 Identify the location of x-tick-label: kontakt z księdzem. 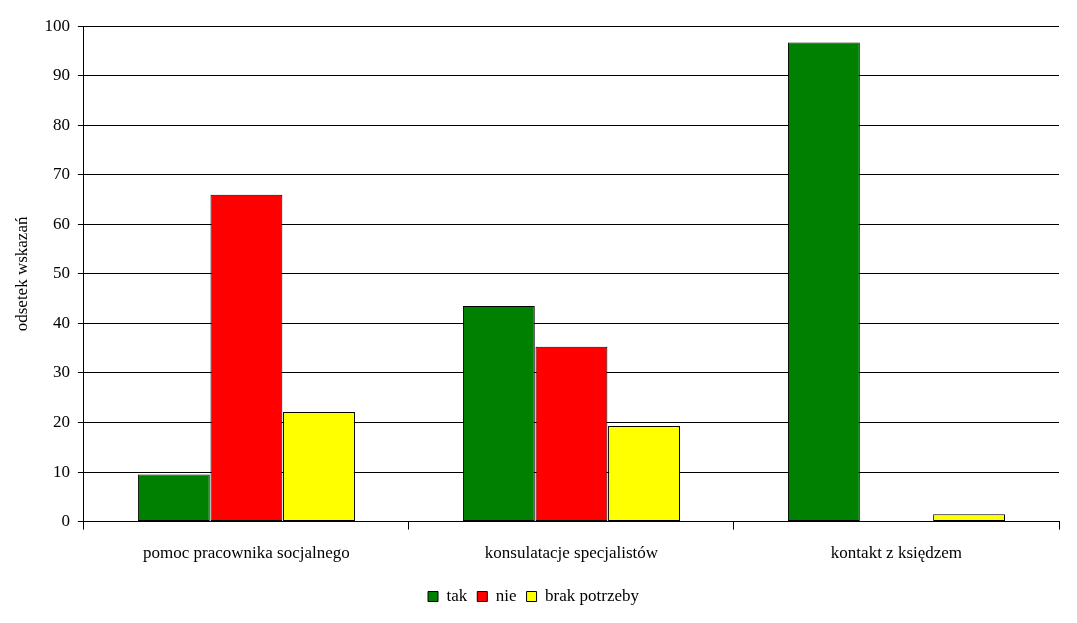
(896, 553).